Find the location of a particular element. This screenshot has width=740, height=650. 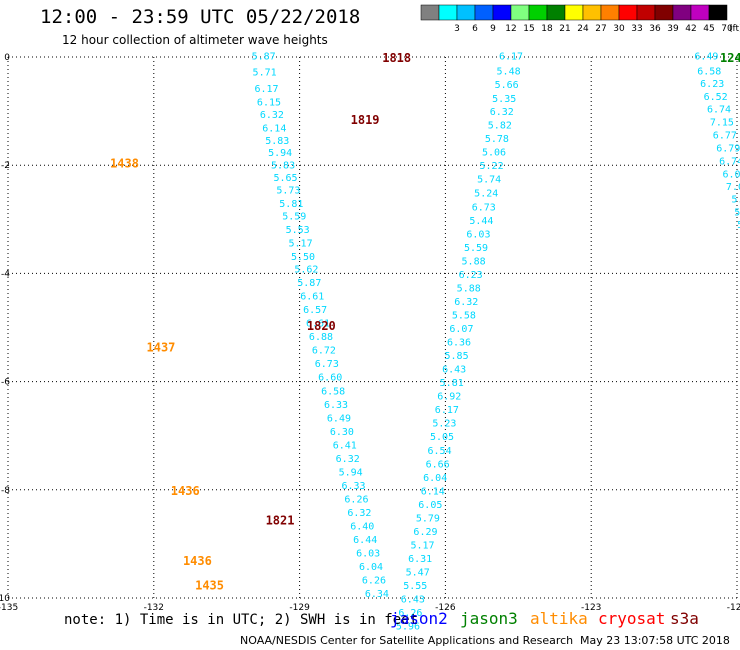

x-tick-label: -129 is located at coordinates (299, 608).